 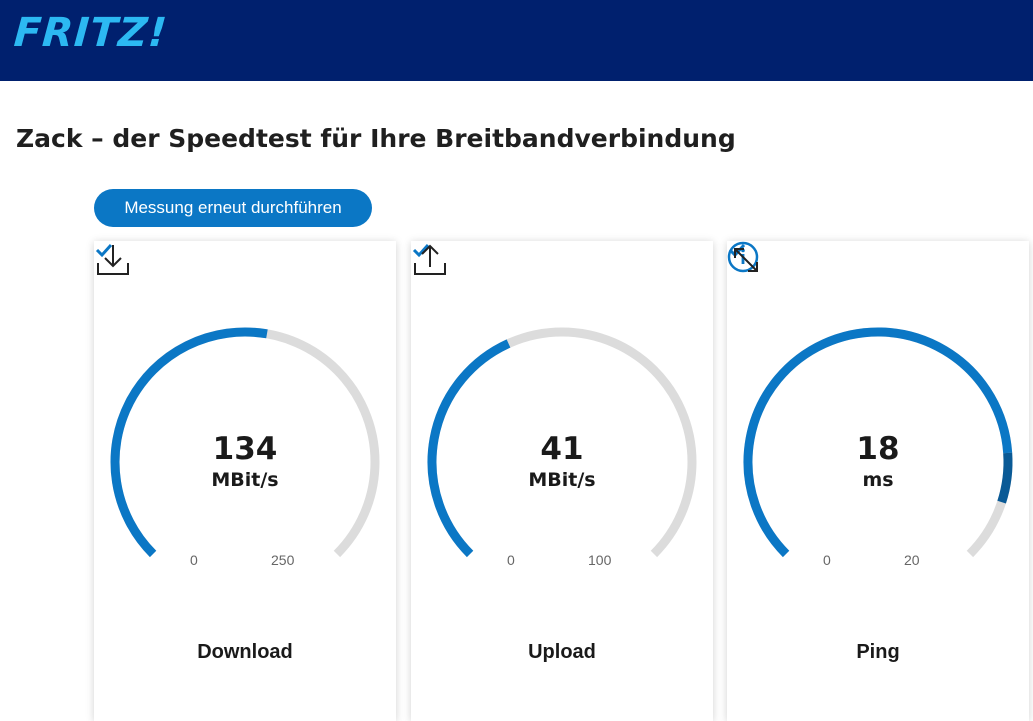 I want to click on ping-arrows-icon, so click(x=746, y=260).